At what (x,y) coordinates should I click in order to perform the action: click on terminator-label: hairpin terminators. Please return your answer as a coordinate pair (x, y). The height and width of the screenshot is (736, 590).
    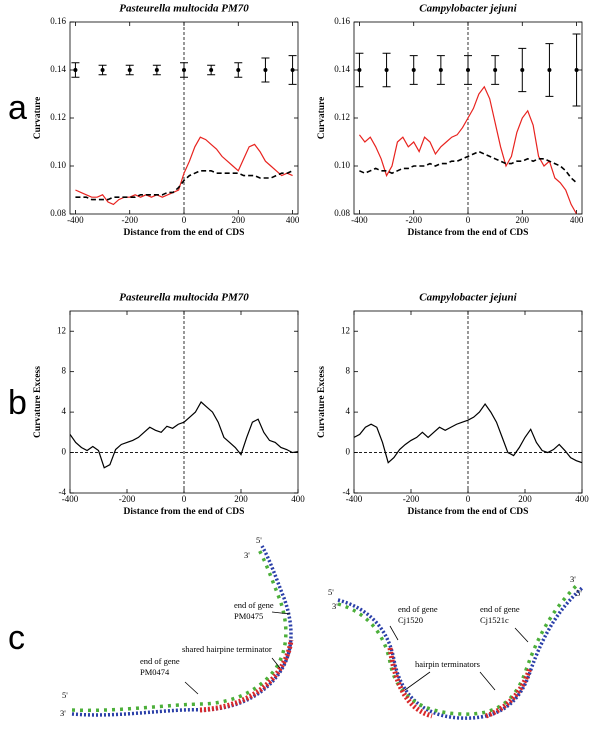
    Looking at the image, I should click on (447, 664).